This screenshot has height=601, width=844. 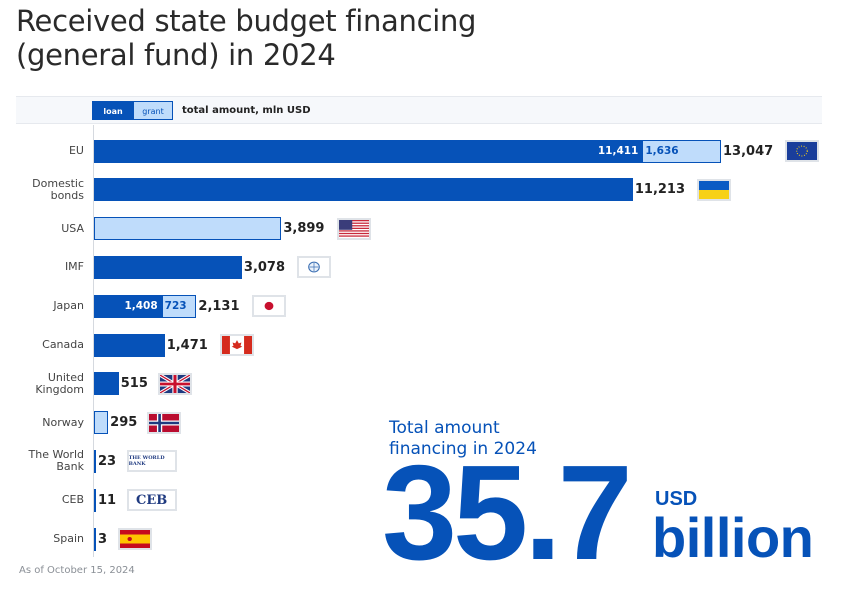 What do you see at coordinates (713, 189) in the screenshot?
I see `ukraine-flag-icon` at bounding box center [713, 189].